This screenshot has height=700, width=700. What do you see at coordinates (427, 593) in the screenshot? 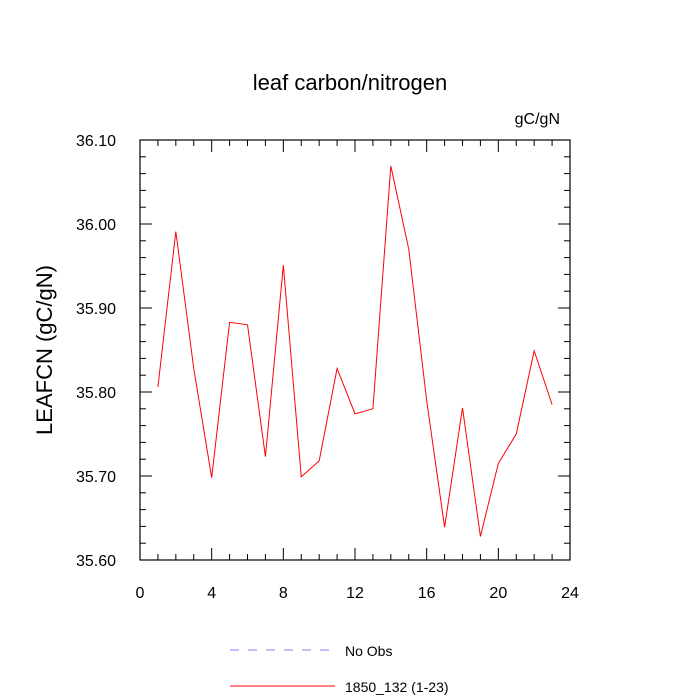
I see `x-tick-label: 16` at bounding box center [427, 593].